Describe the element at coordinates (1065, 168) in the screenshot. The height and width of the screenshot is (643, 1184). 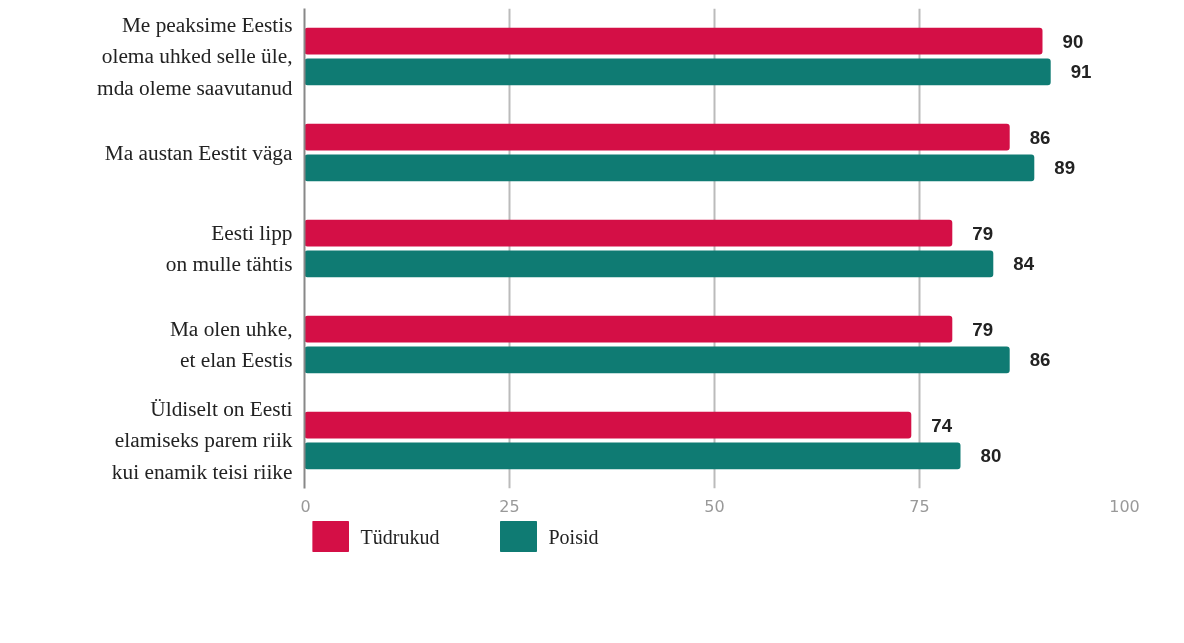
I see `data-label: 89` at that location.